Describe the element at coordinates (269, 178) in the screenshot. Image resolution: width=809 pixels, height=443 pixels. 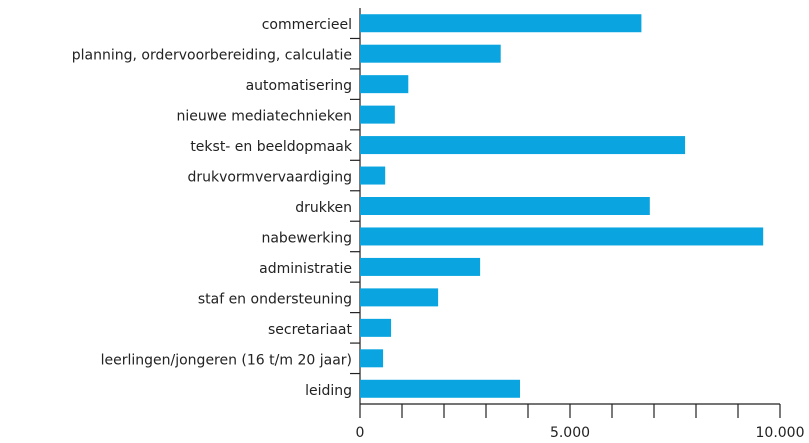
I see `y-tick-label: drukvormvervaardiging` at that location.